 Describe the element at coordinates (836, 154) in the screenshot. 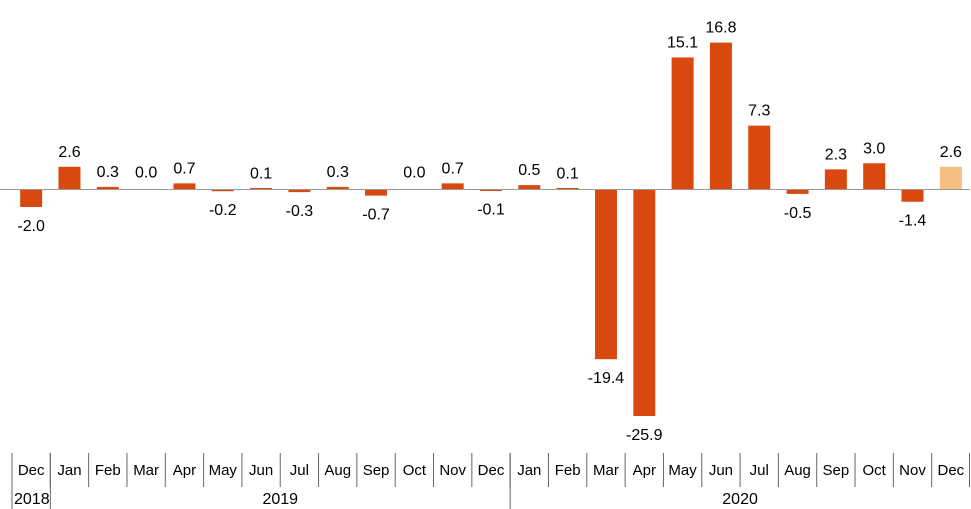

I see `value-label: 2.3` at that location.